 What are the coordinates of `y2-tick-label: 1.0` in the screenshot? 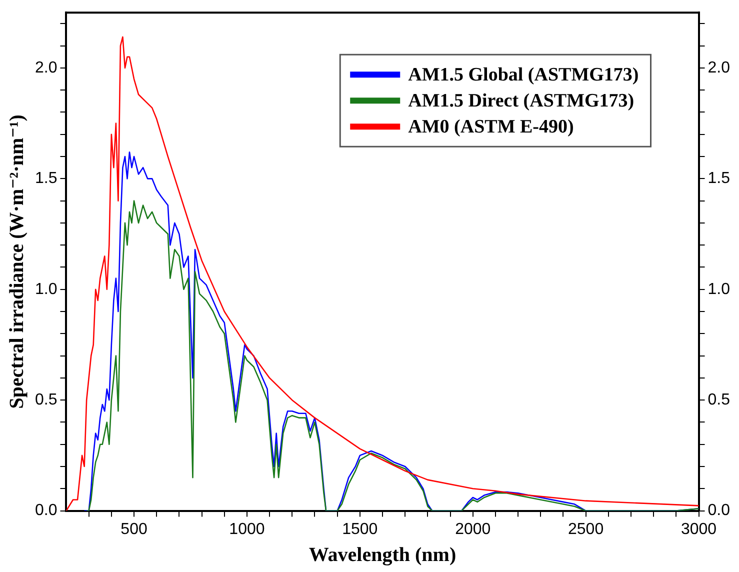 It's located at (719, 289).